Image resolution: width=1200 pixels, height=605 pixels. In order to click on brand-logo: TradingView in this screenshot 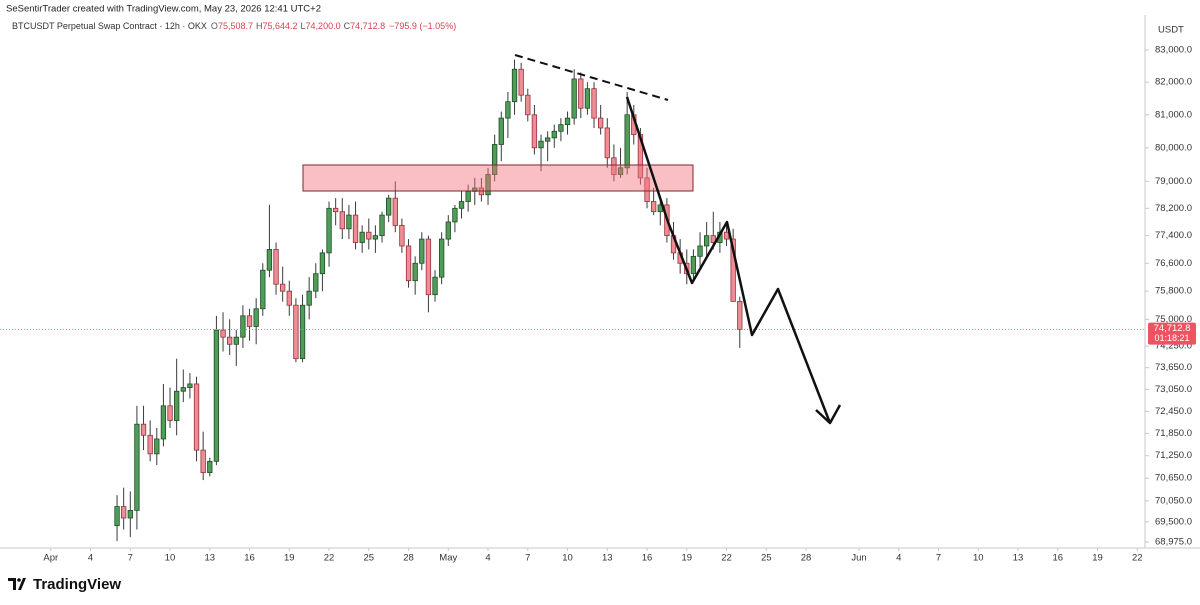, I will do `click(64, 584)`.